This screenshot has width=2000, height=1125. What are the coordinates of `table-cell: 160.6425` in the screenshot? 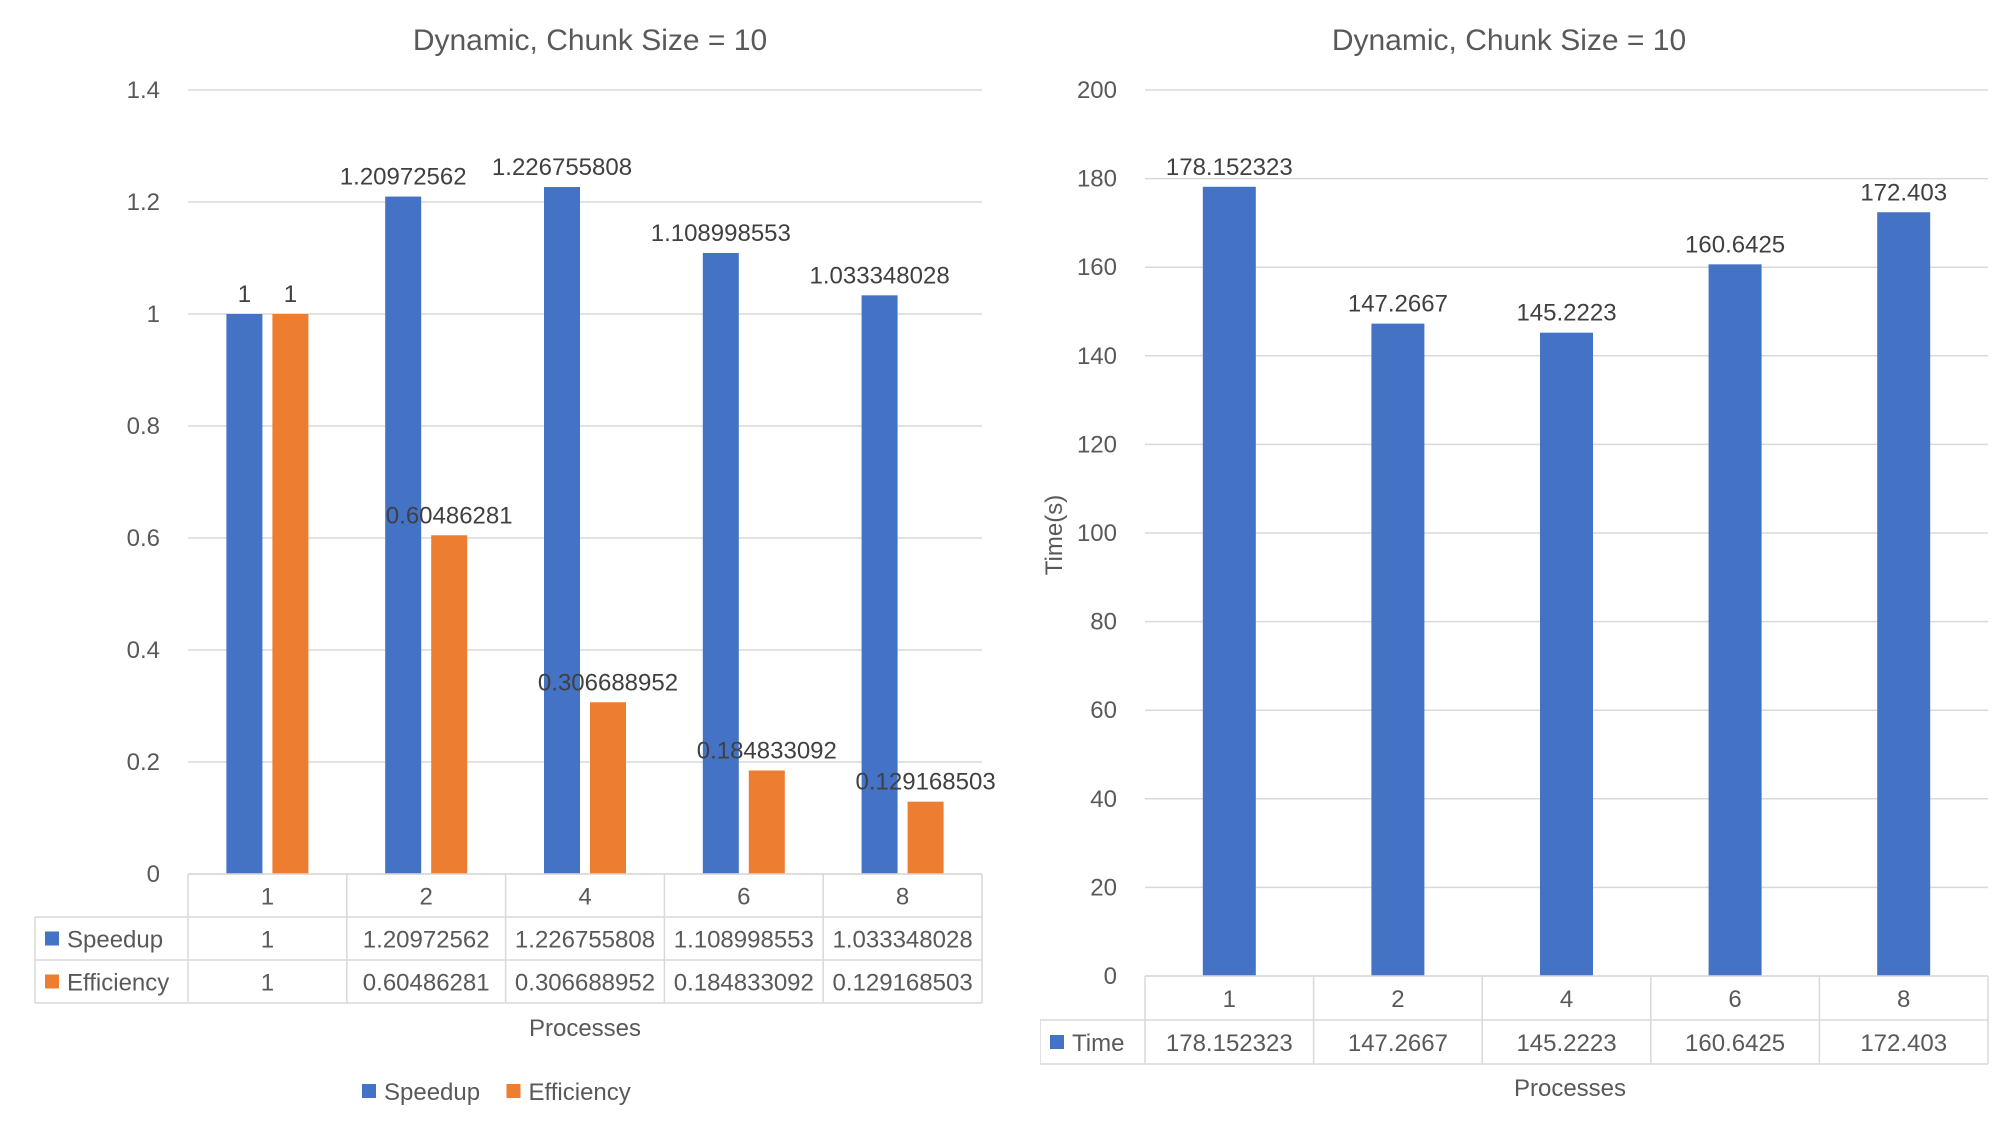 It's located at (1735, 1043).